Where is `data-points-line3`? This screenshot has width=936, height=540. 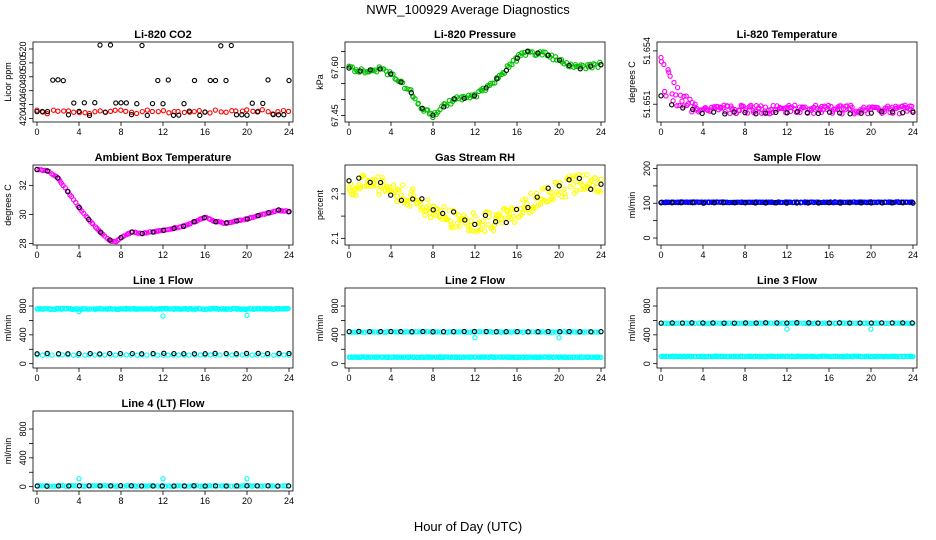 data-points-line3 is located at coordinates (787, 340).